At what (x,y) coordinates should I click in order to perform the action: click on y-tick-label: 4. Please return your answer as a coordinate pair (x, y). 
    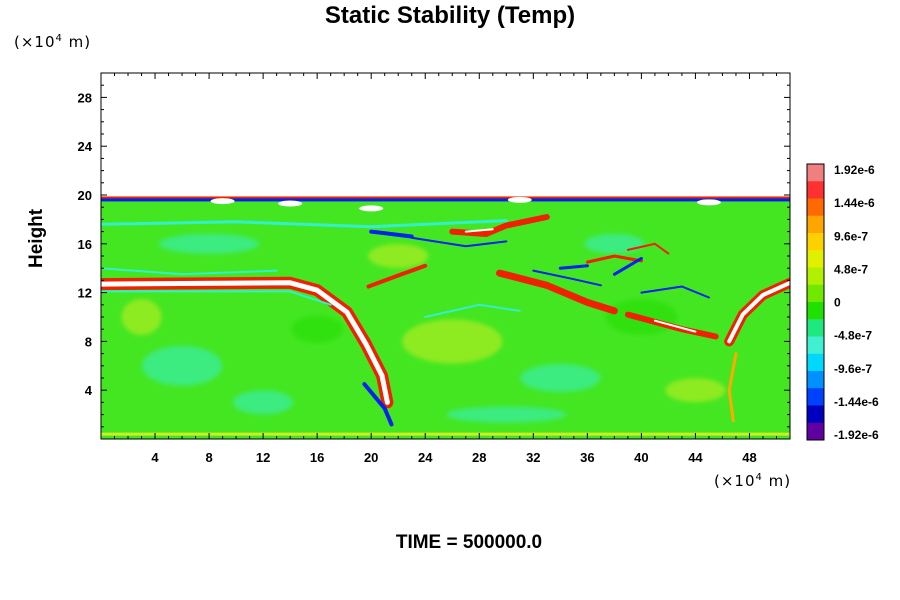
    Looking at the image, I should click on (89, 390).